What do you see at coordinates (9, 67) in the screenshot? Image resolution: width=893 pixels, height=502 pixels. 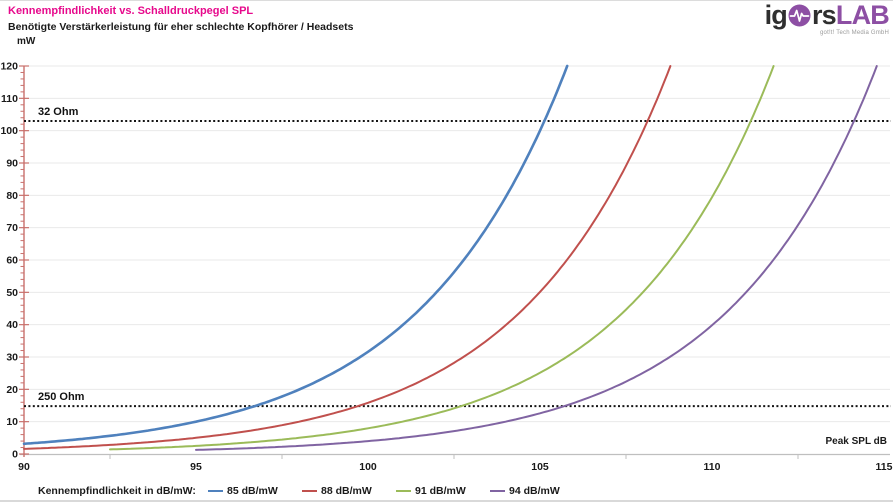 I see `y-tick-label-120: 120` at bounding box center [9, 67].